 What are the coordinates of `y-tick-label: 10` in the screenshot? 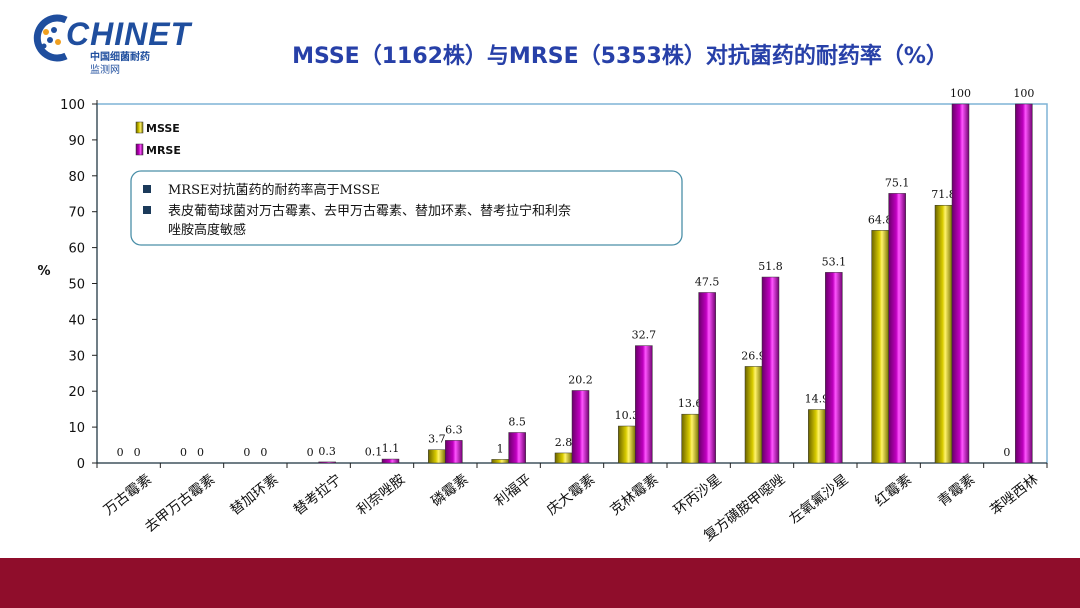 It's located at (76, 428).